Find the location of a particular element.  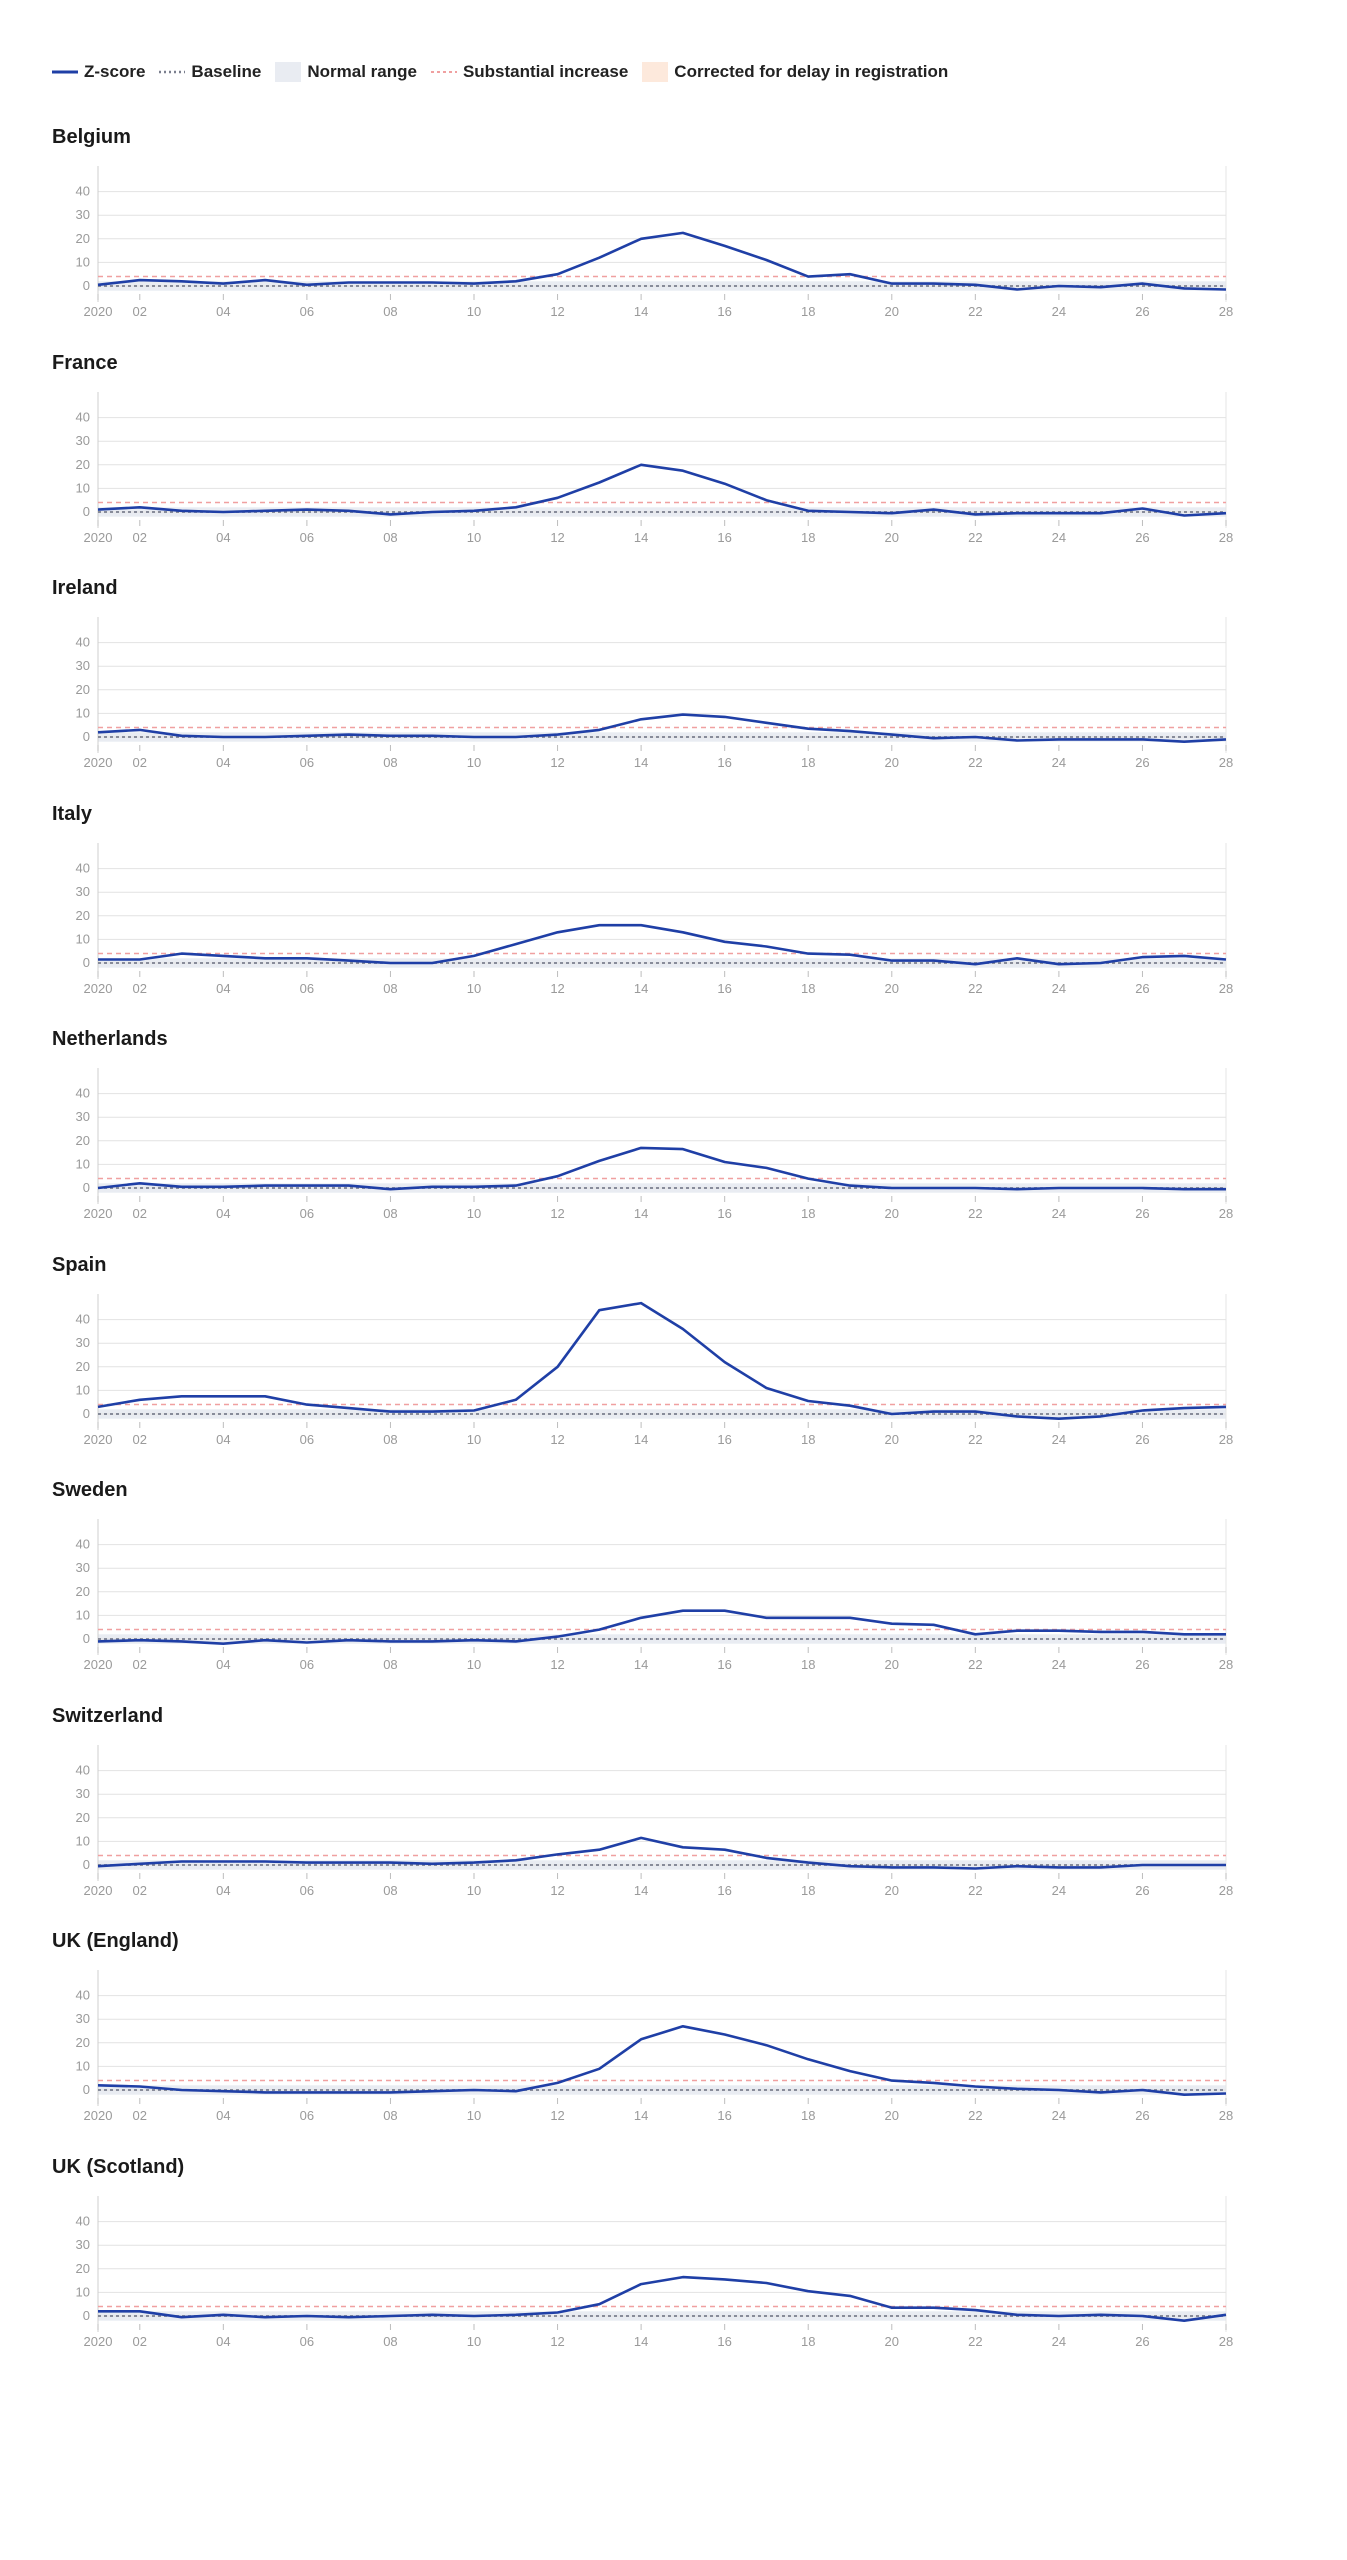

legend-item-normal-range: Normal range is located at coordinates (346, 72).